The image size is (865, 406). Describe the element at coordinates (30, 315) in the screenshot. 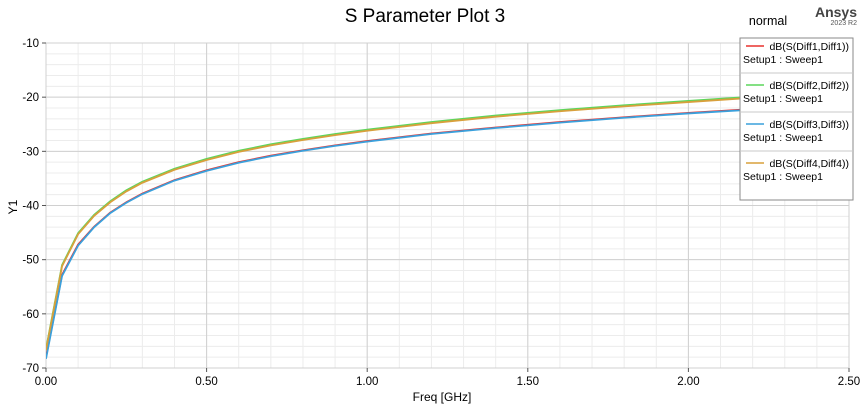

I see `y-tick-label: -60` at that location.